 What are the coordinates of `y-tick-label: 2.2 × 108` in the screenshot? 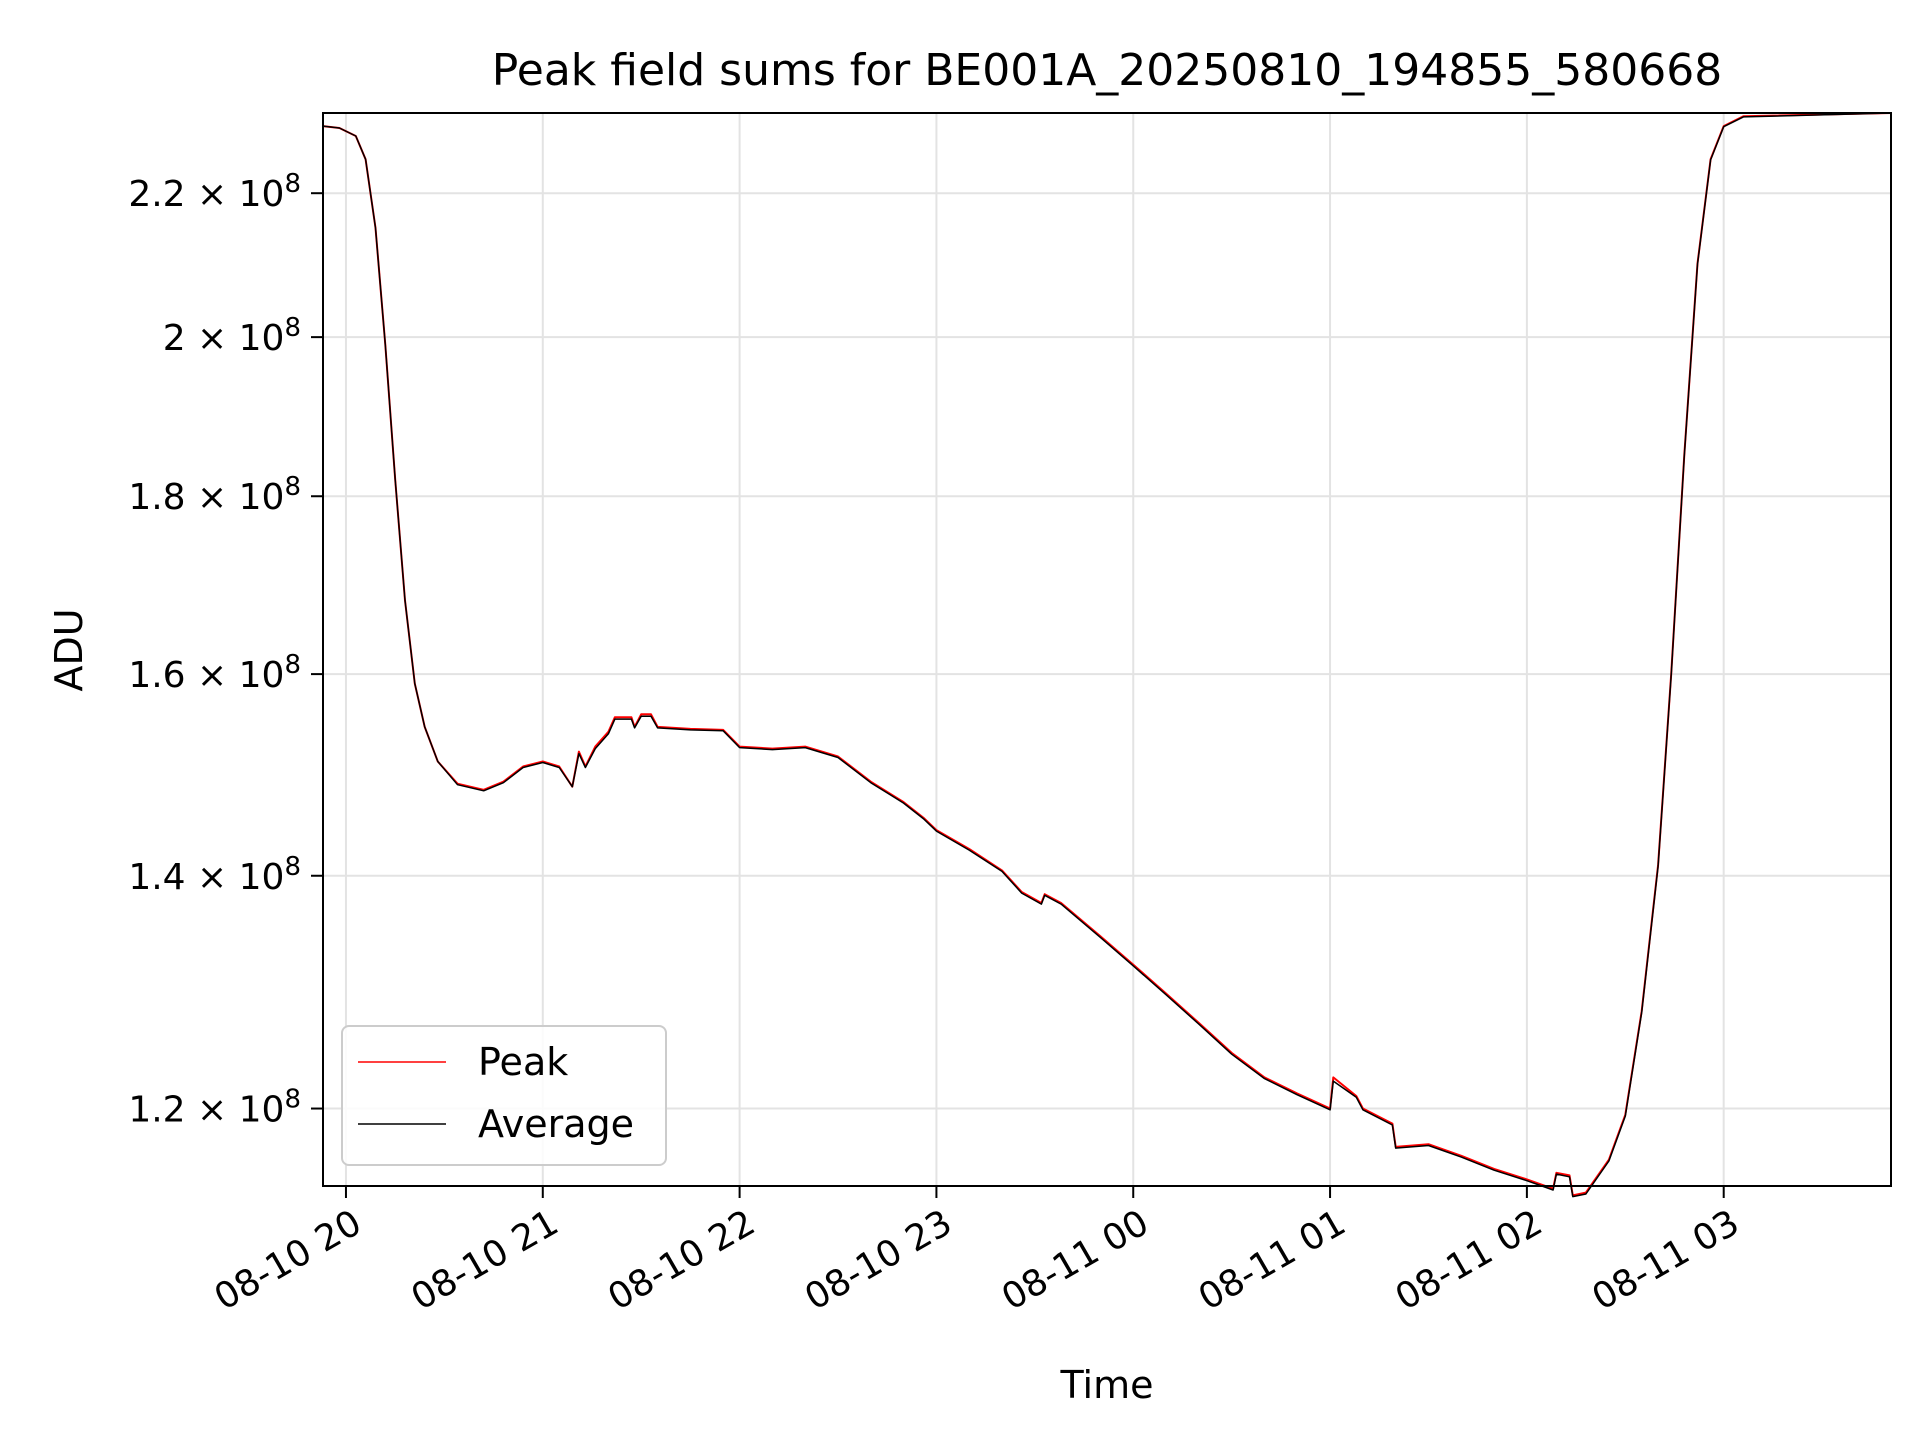 It's located at (214, 192).